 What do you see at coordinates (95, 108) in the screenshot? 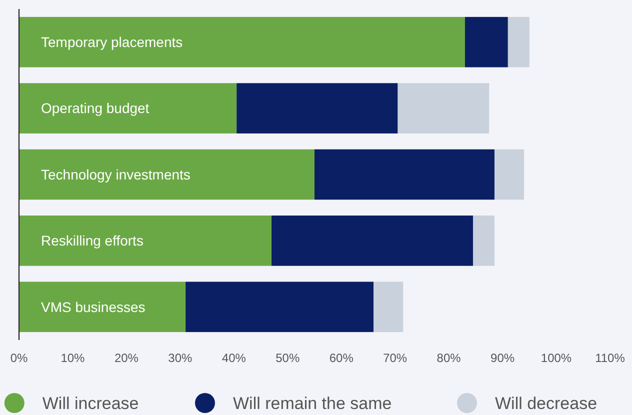
I see `y-tick-label: Operating budget` at bounding box center [95, 108].